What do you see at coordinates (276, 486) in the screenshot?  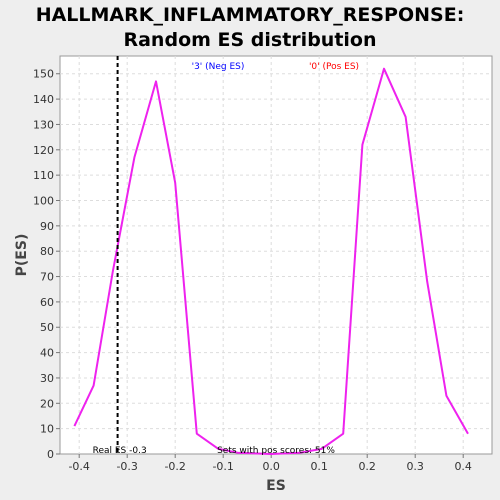 I see `x-axis-title: ES` at bounding box center [276, 486].